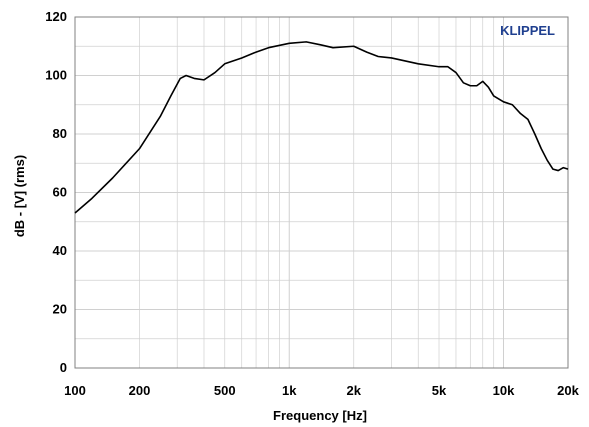 This screenshot has height=427, width=589. What do you see at coordinates (60, 133) in the screenshot?
I see `y-tick-label: 80` at bounding box center [60, 133].